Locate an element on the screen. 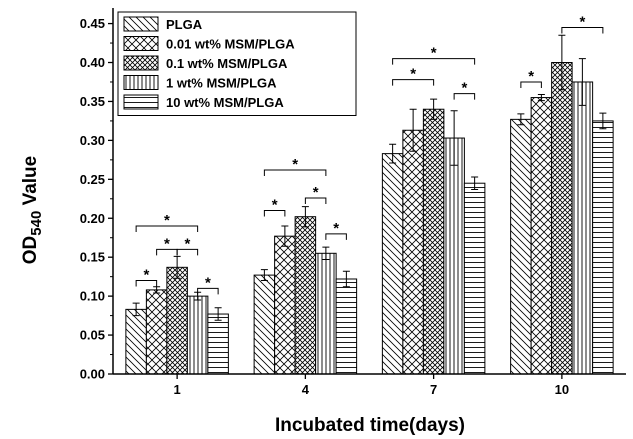  legend-label-4: 10 wt% MSM/PLGA is located at coordinates (225, 102).